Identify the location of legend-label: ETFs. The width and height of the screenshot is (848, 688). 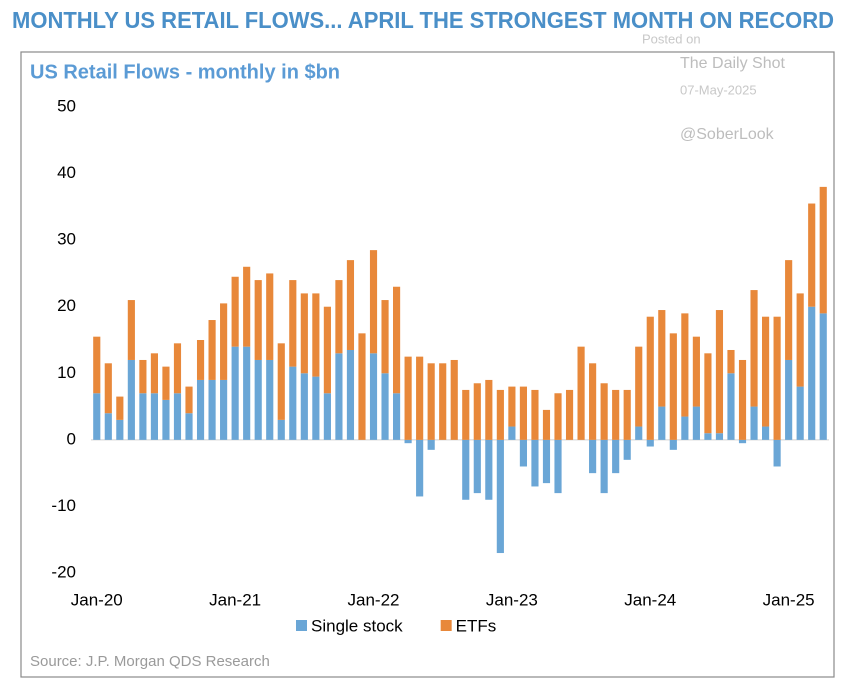
(476, 625).